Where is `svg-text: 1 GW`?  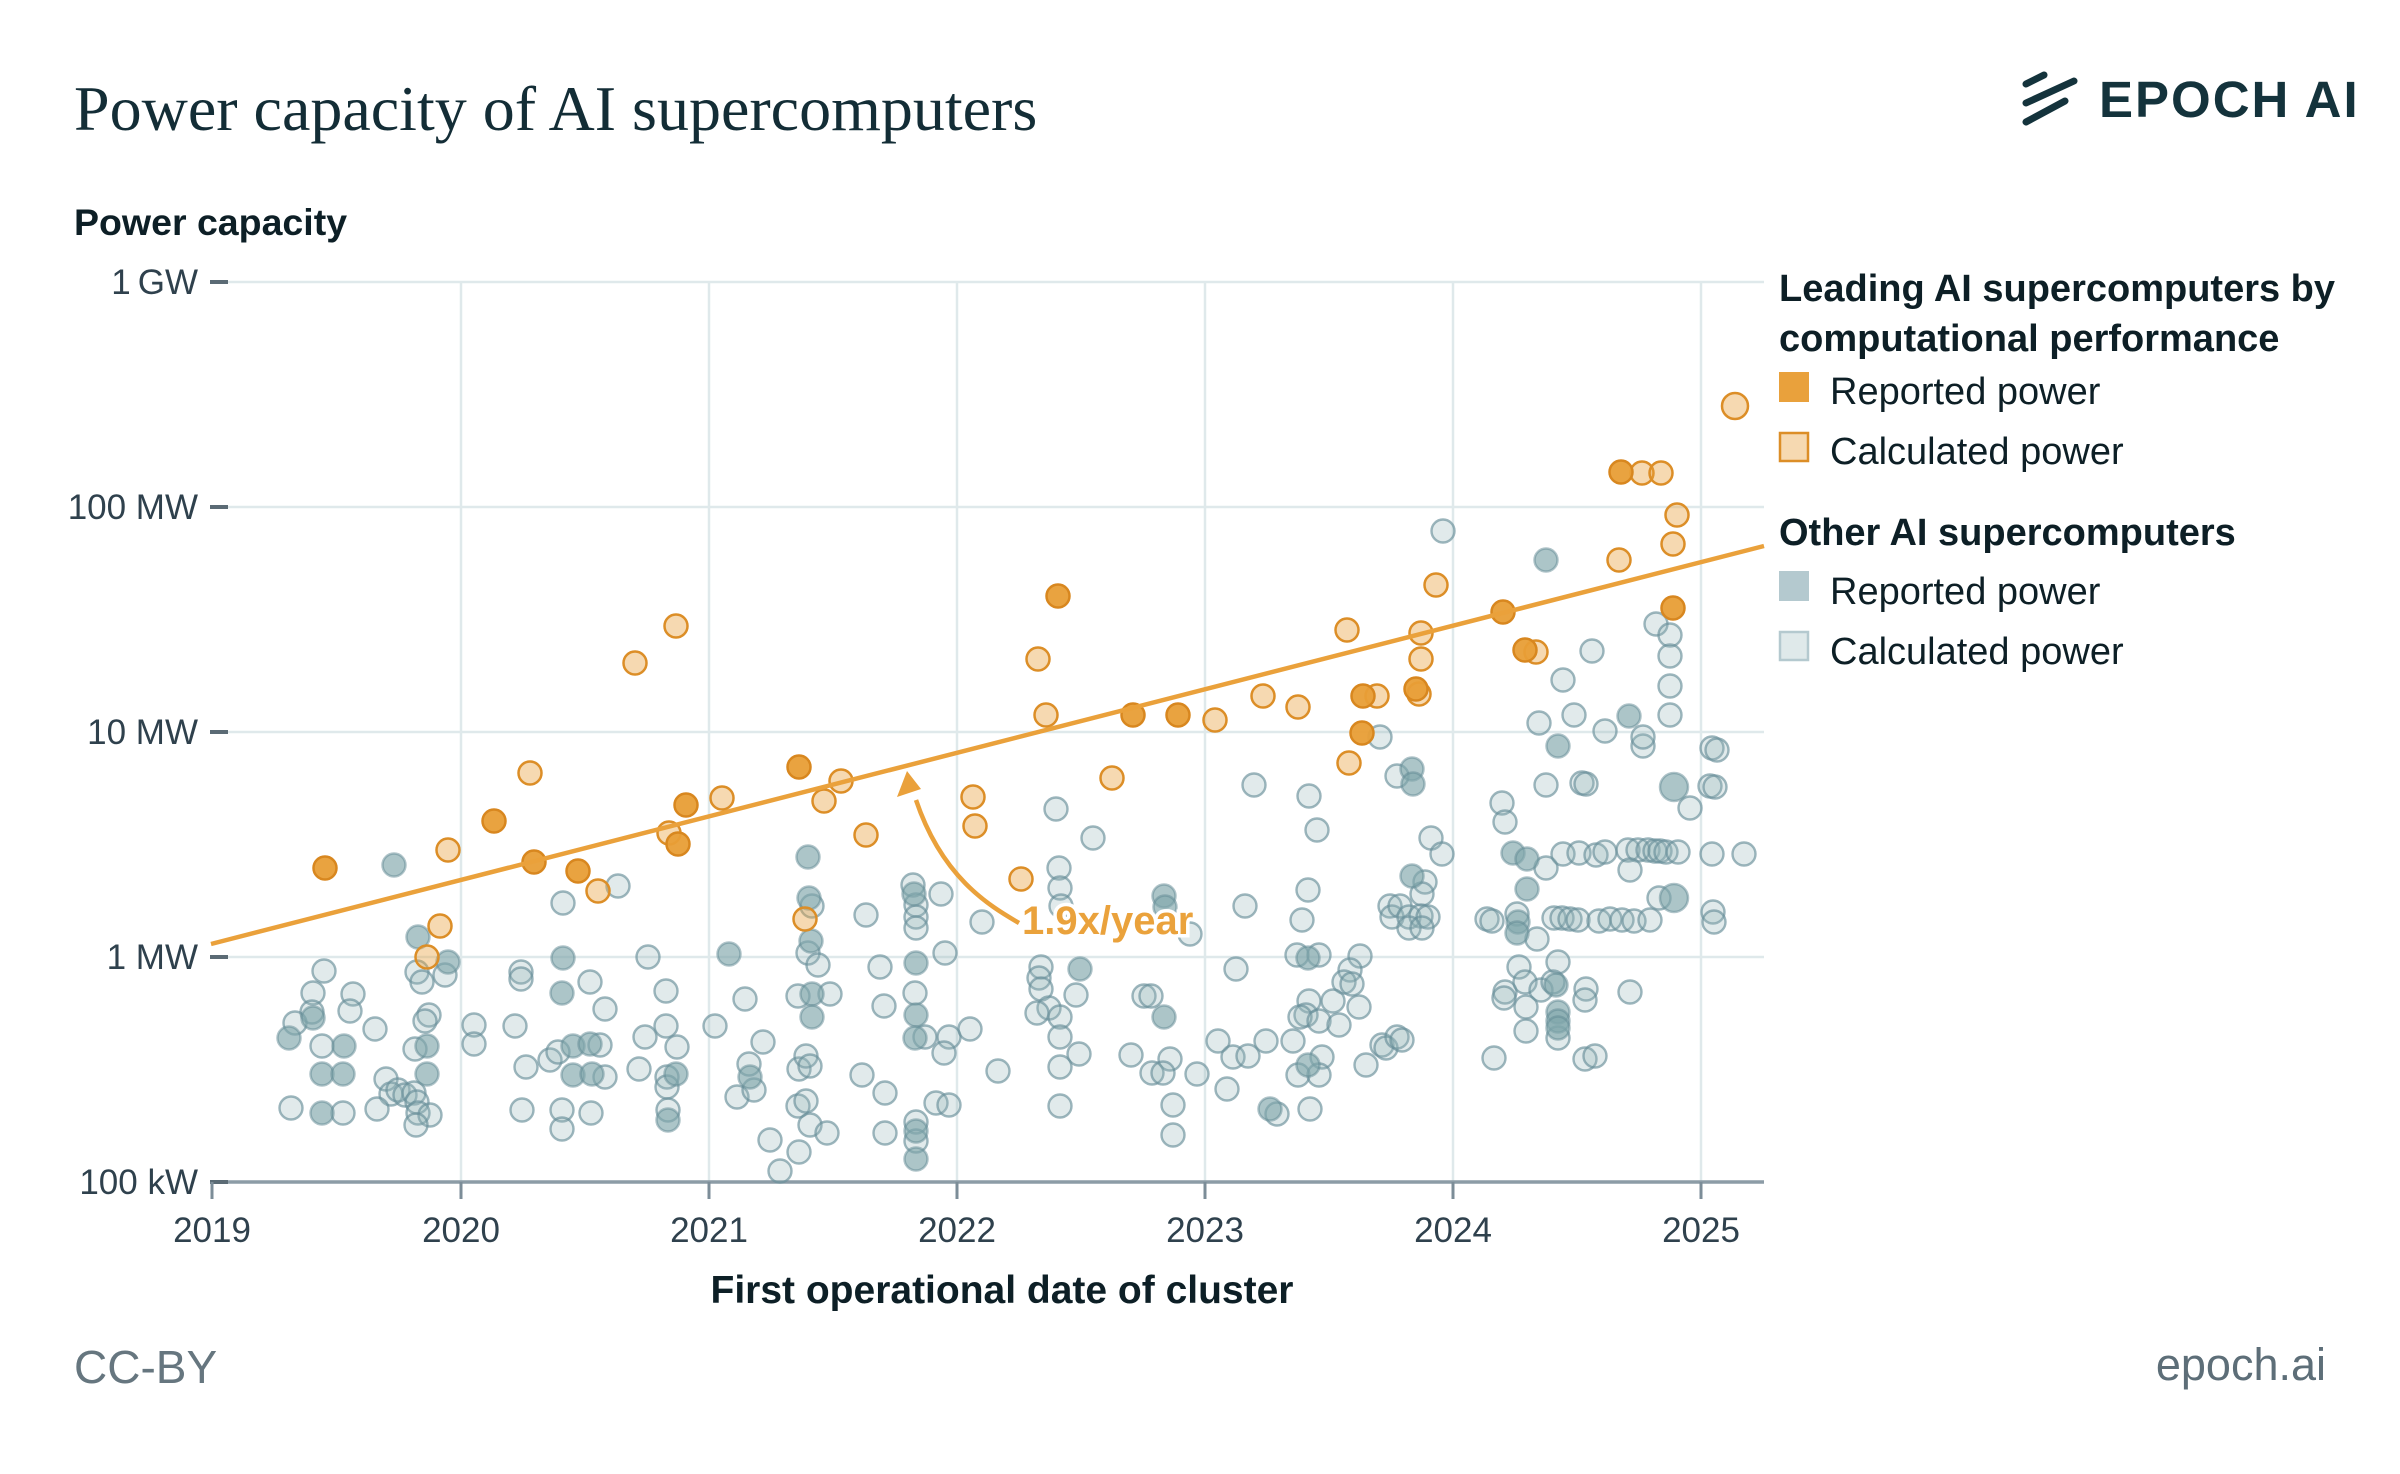
svg-text: 1 GW is located at coordinates (154, 282).